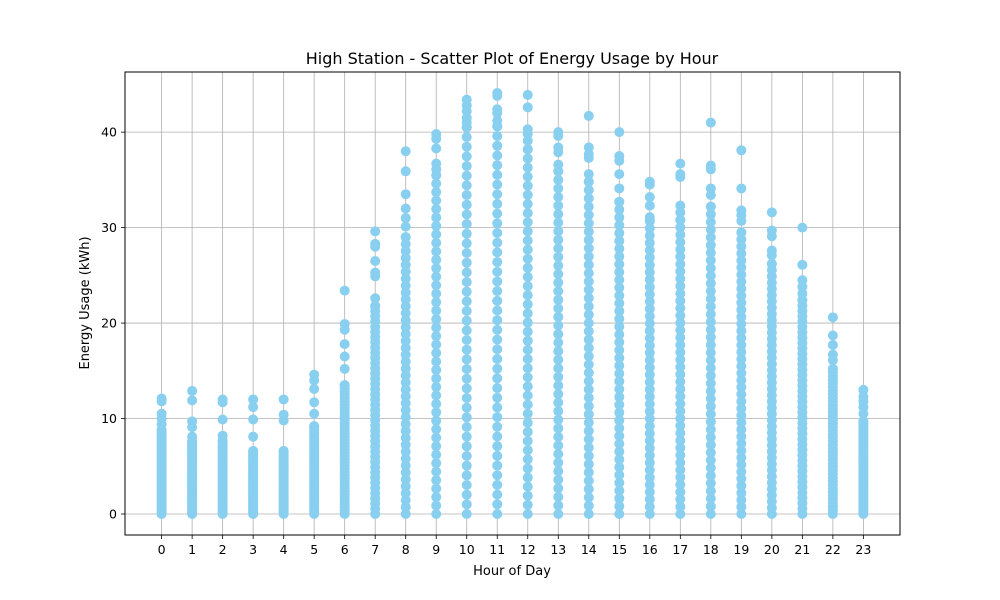 The height and width of the screenshot is (600, 1000). Describe the element at coordinates (528, 549) in the screenshot. I see `x-tick-label: 12` at that location.